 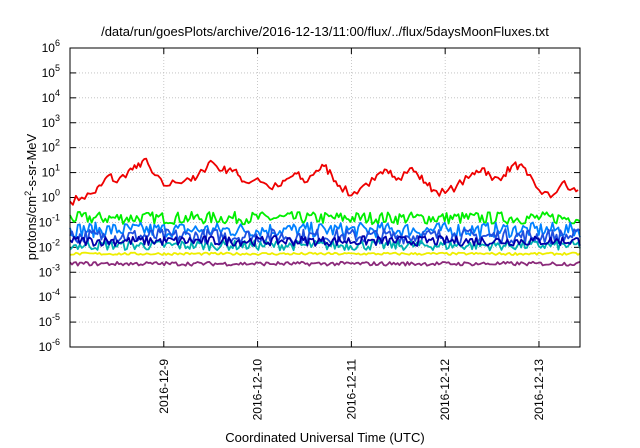 What do you see at coordinates (49, 320) in the screenshot?
I see `y-tick-label: 10⁻⁵` at bounding box center [49, 320].